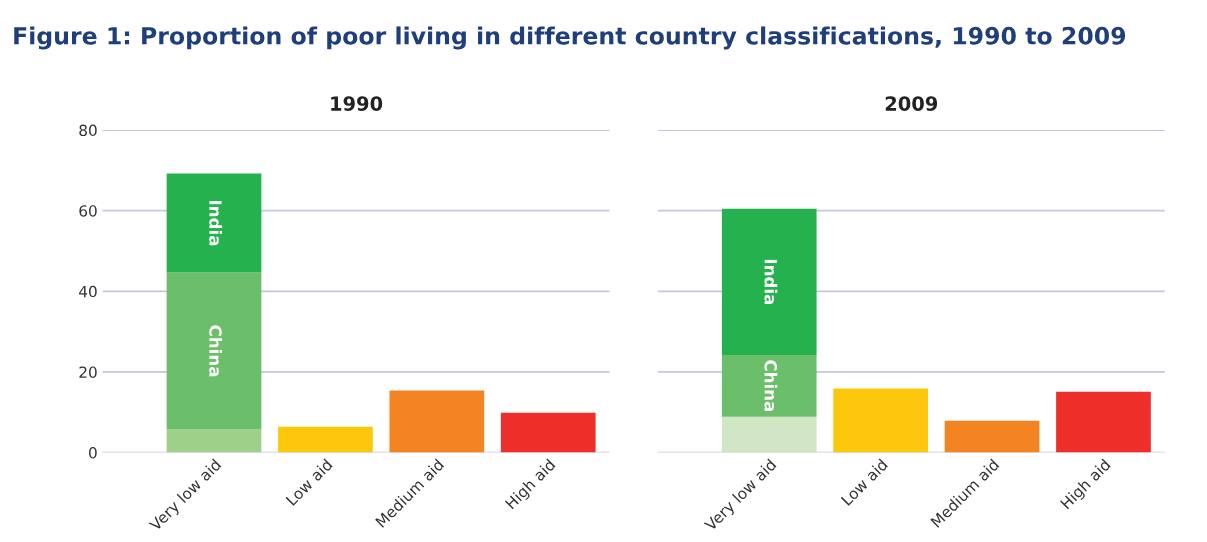  What do you see at coordinates (93, 453) in the screenshot?
I see `y-tick-label: 0` at bounding box center [93, 453].